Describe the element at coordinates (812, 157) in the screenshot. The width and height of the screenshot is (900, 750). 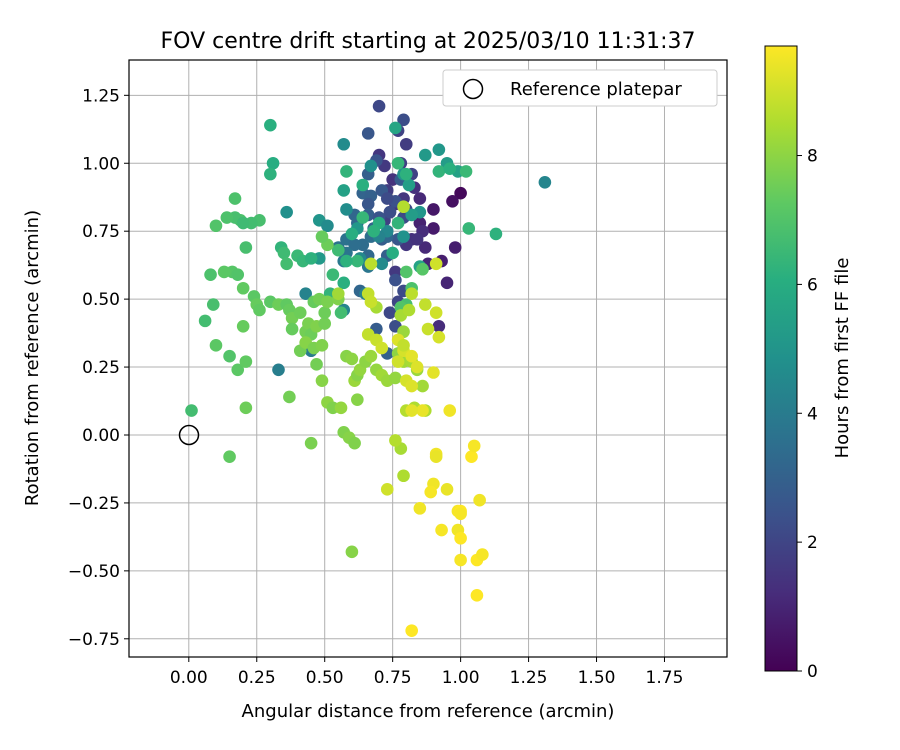
I see `colorbar-tick-label: 8` at that location.